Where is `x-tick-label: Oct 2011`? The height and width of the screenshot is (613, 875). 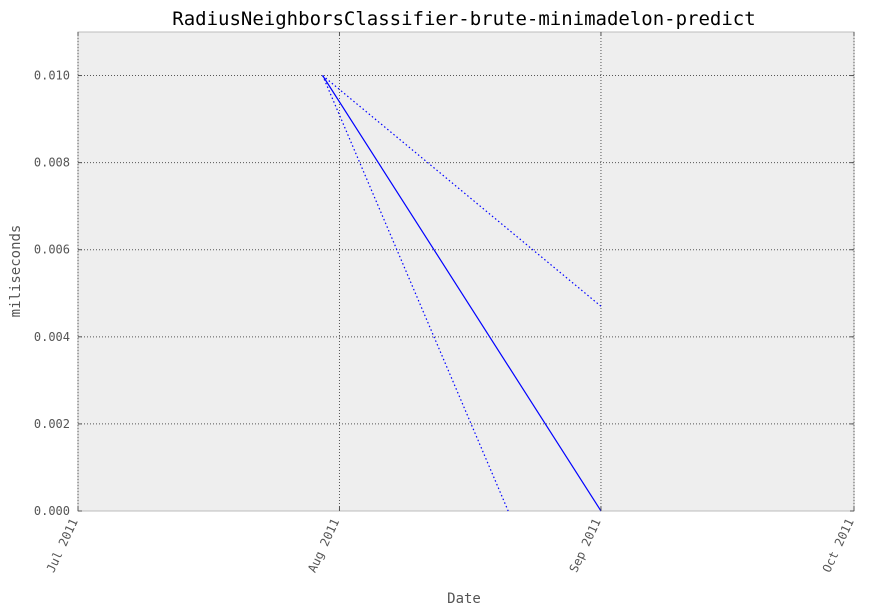
x-tick-label: Oct 2011 is located at coordinates (838, 545).